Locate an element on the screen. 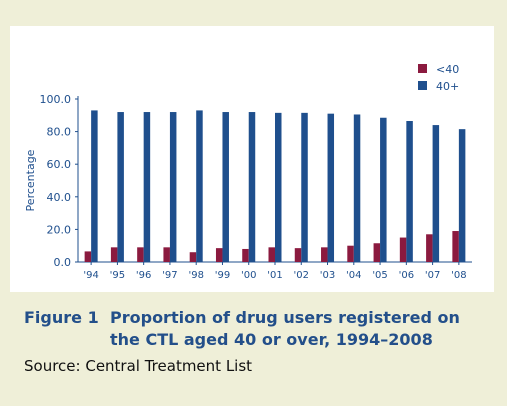 The height and width of the screenshot is (406, 507). x-tick-label: '97 is located at coordinates (169, 275).